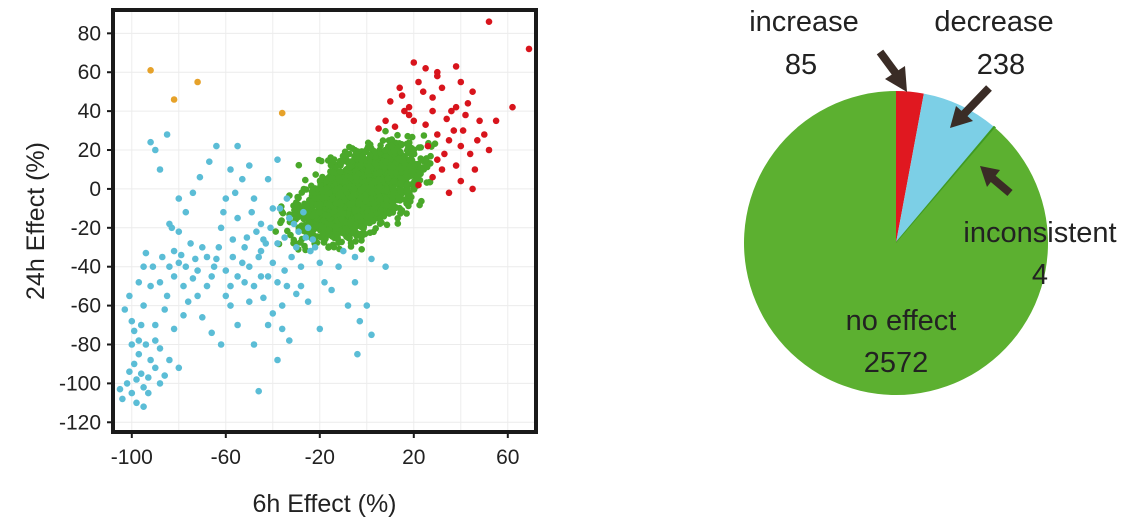  I want to click on pie-value-no-effect: 2572, so click(896, 363).